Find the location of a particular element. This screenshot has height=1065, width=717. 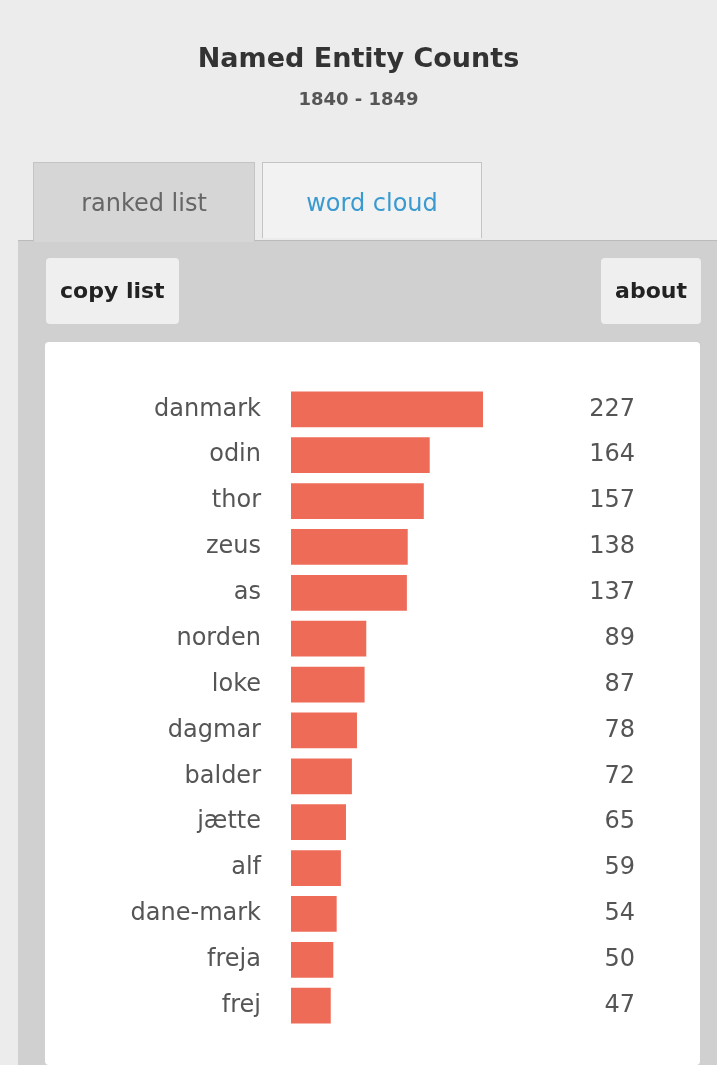

data-label: 47 is located at coordinates (619, 1003).